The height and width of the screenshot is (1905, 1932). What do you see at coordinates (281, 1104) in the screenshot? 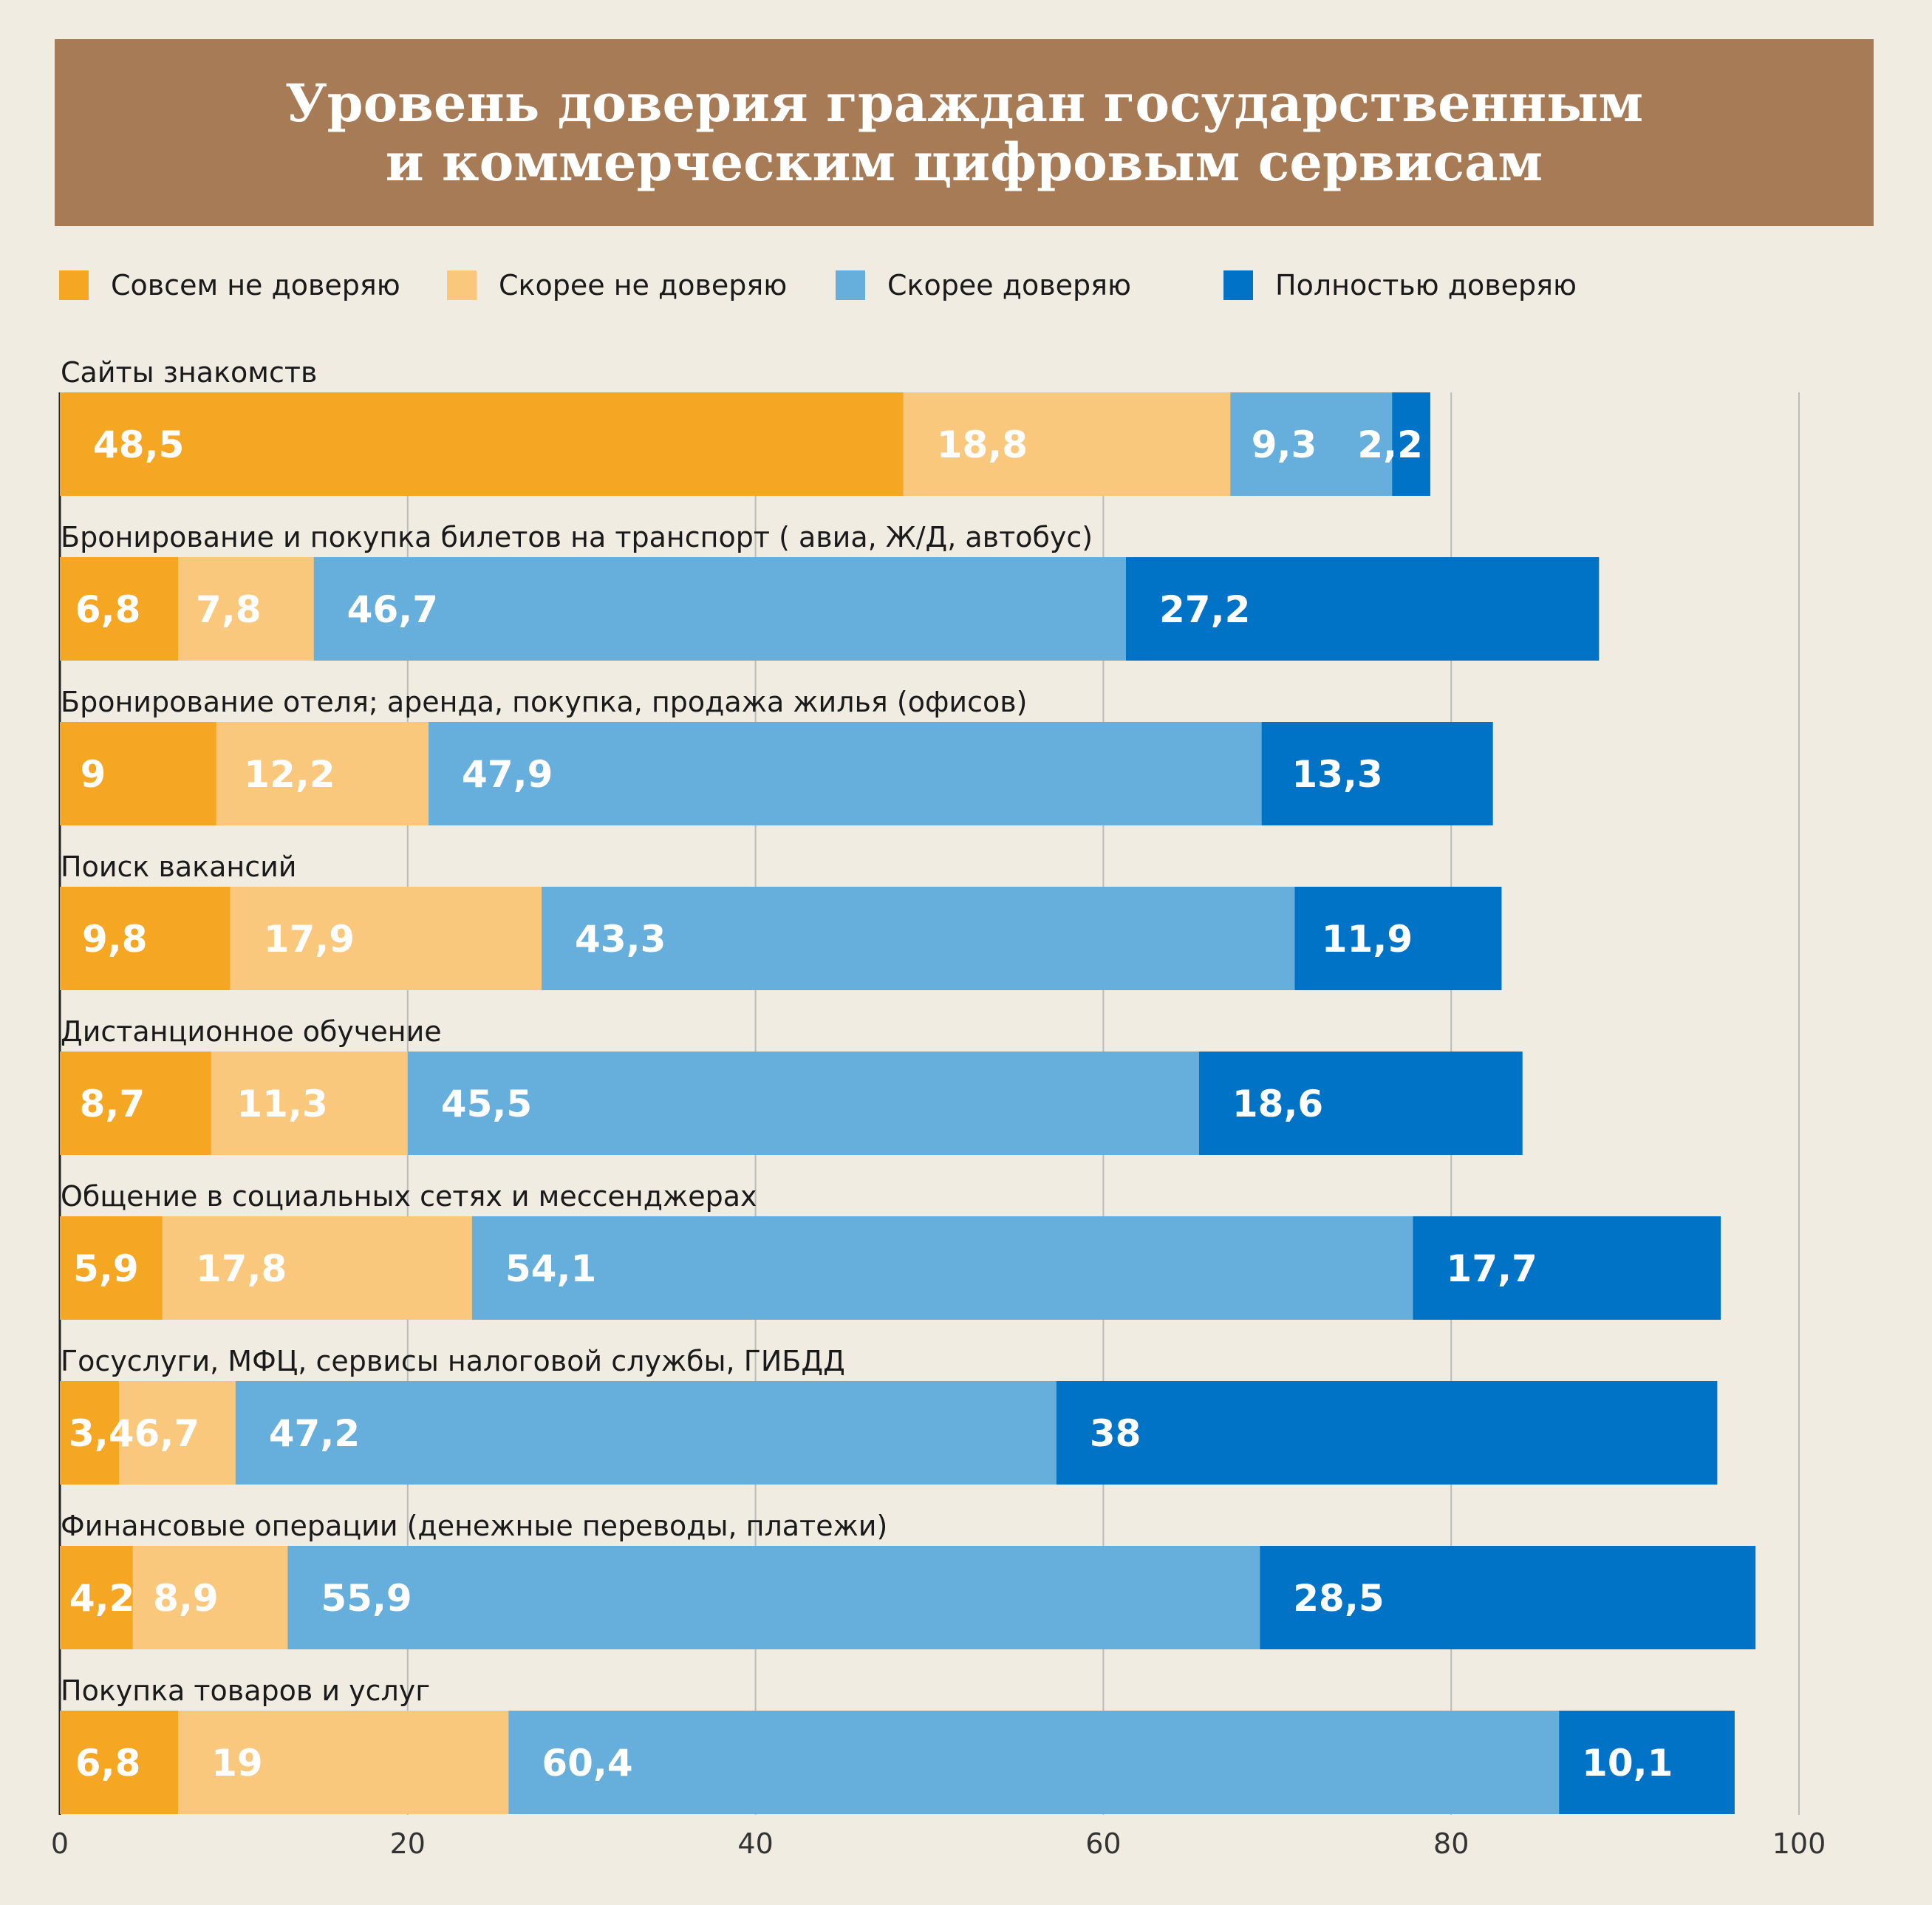
I see `data-label: 11,3` at bounding box center [281, 1104].